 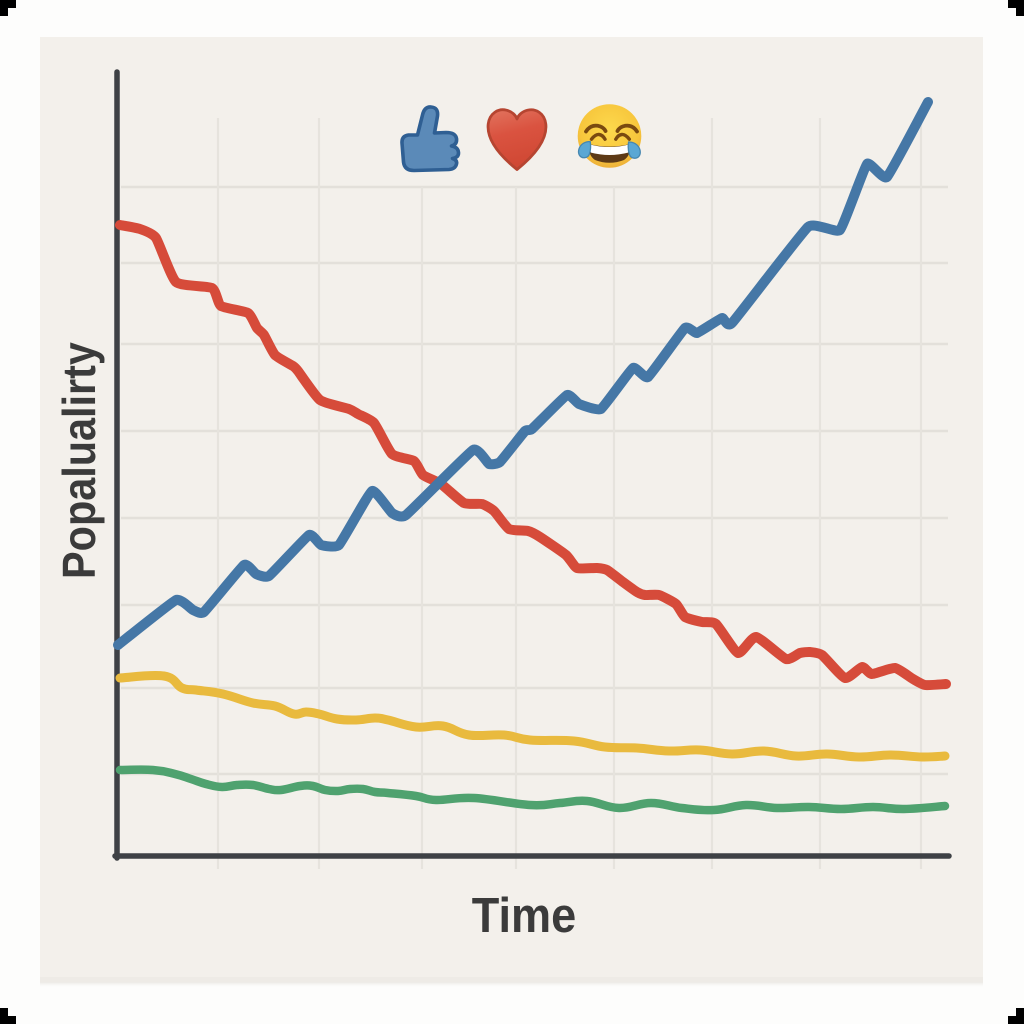 What do you see at coordinates (80, 460) in the screenshot?
I see `svg-text: Popalualirty` at bounding box center [80, 460].